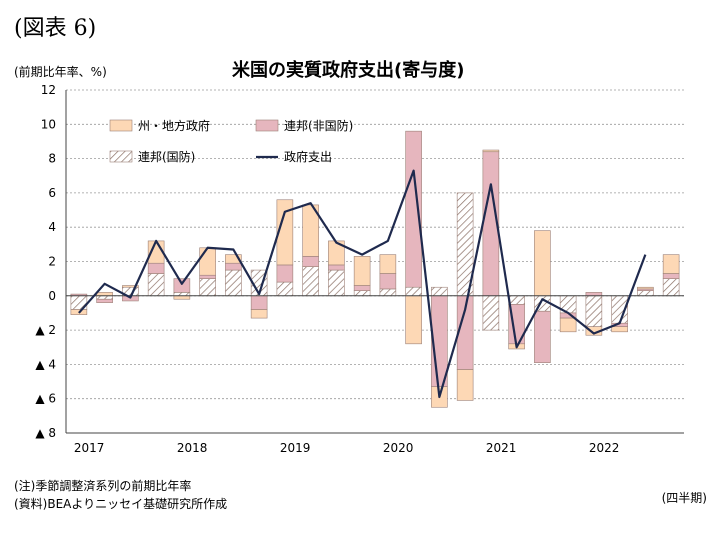 The image size is (721, 537). What do you see at coordinates (267, 125) in the screenshot?
I see `legend-swatch-federal-nondefense` at bounding box center [267, 125].